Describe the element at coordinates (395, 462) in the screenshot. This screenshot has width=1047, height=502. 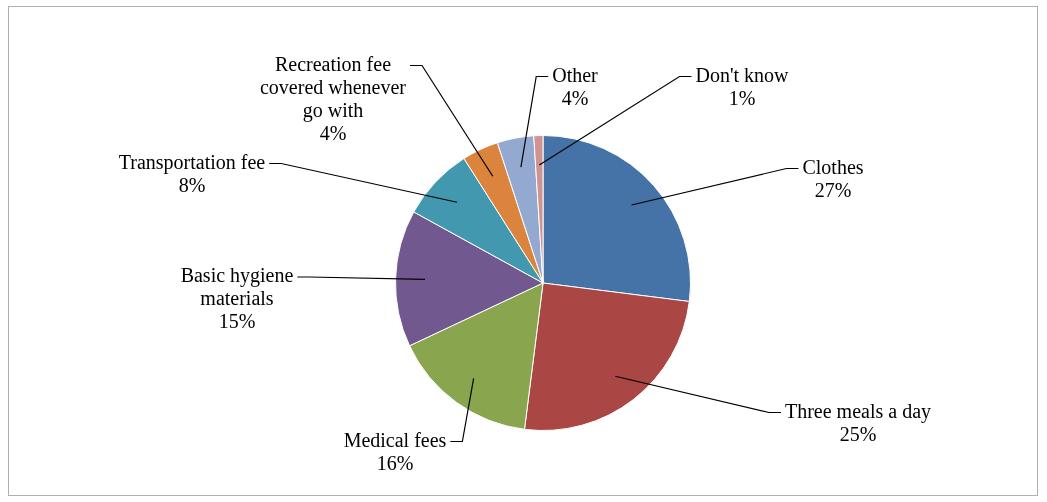
I see `data-label: 16%` at that location.